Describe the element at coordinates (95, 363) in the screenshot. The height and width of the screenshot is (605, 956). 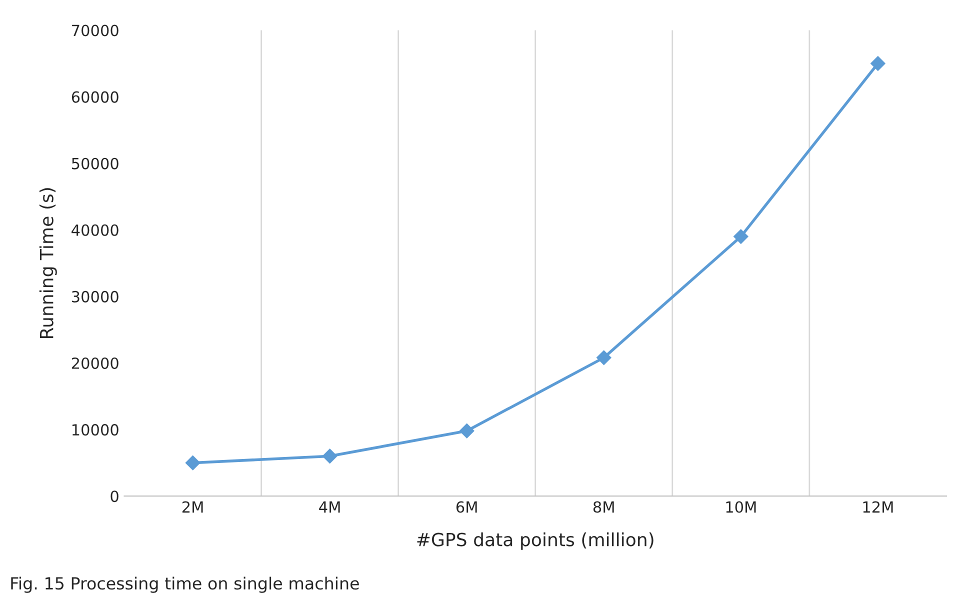
I see `y-tick-label: 20000` at that location.